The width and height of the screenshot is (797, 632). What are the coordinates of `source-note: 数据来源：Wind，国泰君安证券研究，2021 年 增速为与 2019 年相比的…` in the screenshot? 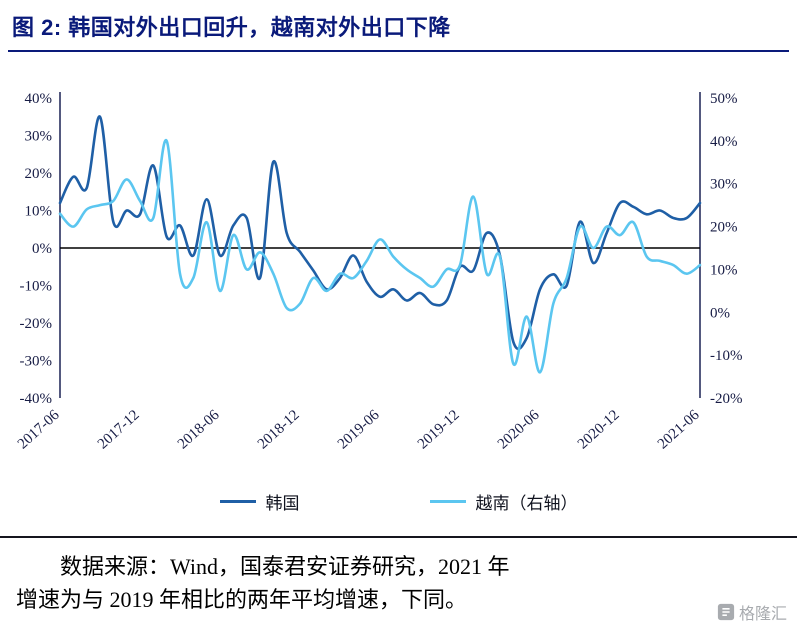 It's located at (398, 576).